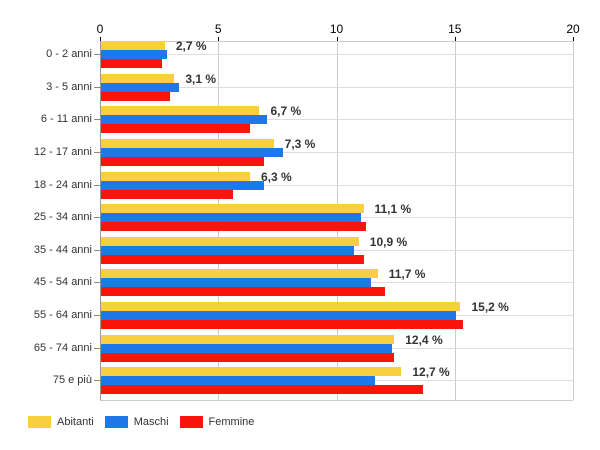 The height and width of the screenshot is (450, 600). Describe the element at coordinates (573, 29) in the screenshot. I see `x-axis-tick-label: 20` at that location.